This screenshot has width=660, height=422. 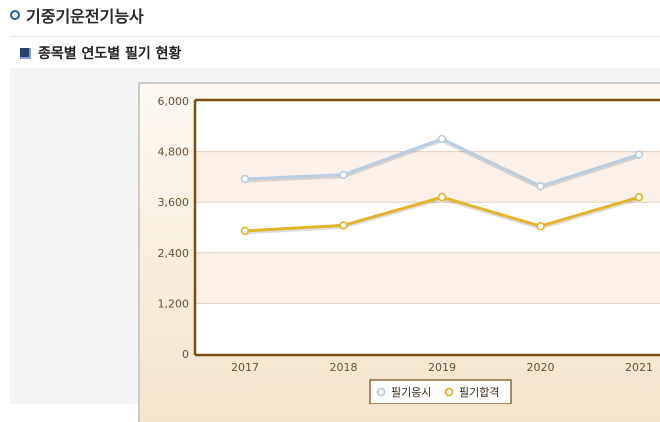 I want to click on legend-box, so click(x=440, y=391).